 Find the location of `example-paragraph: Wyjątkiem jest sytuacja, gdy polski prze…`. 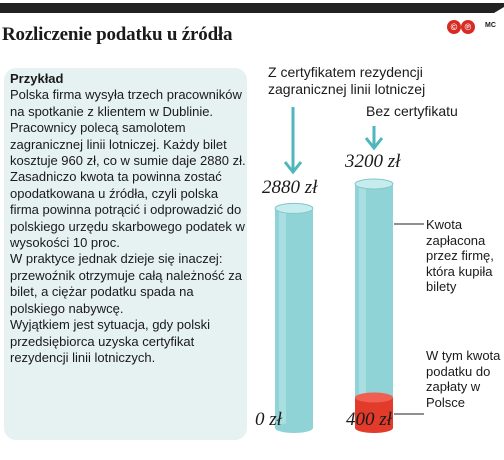

example-paragraph: Wyjątkiem jest sytuacja, gdy polski prze… is located at coordinates (110, 341).